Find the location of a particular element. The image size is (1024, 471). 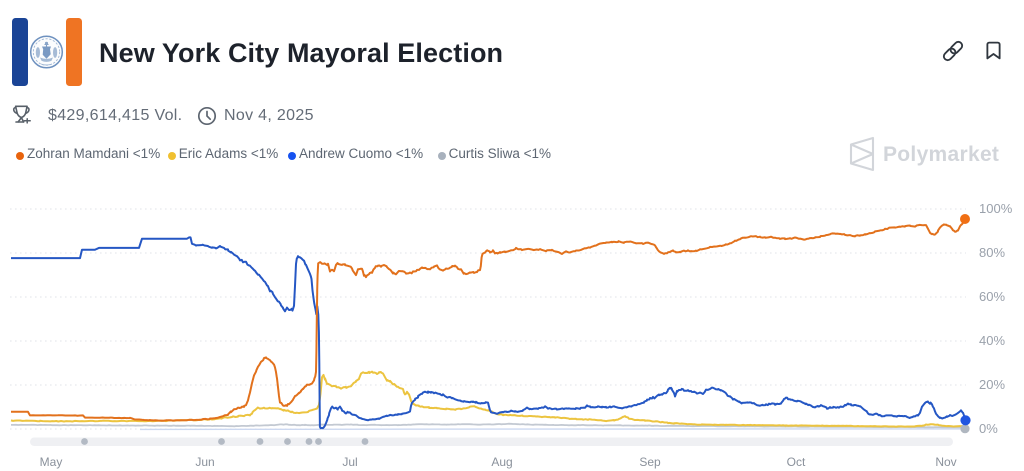

svg-text: Oct is located at coordinates (796, 462).